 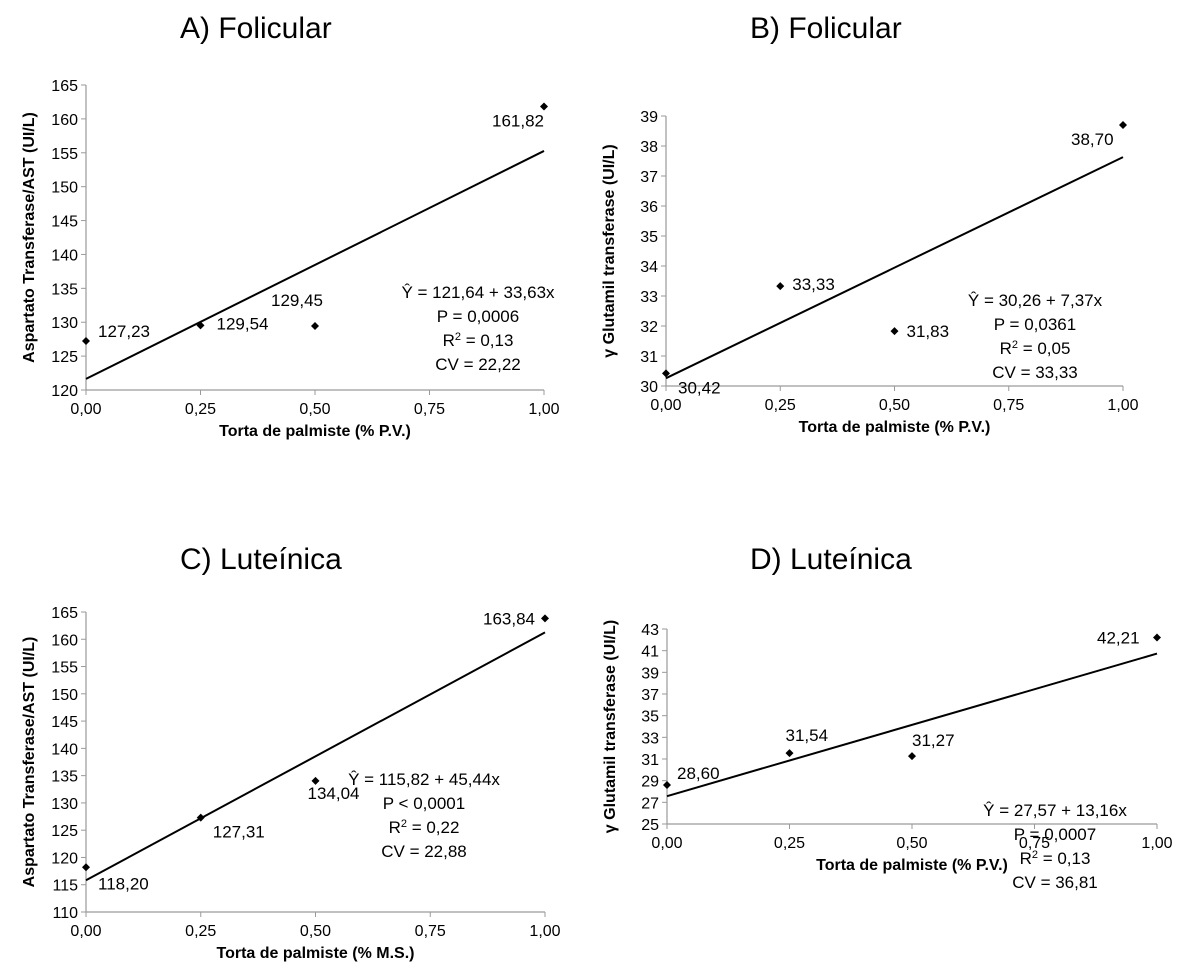 I want to click on regression-annotation: P < 0,0001, so click(x=424, y=803).